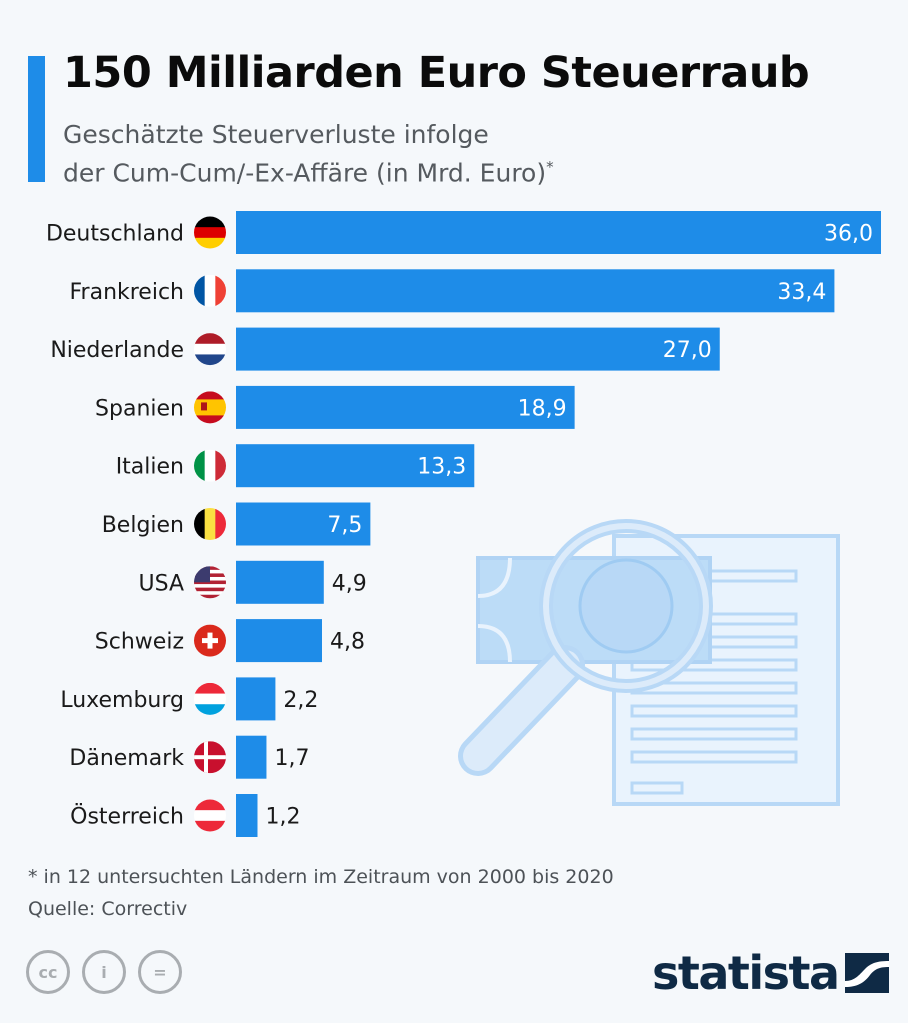 This screenshot has height=1023, width=908. I want to click on value-label: 13,3, so click(441, 467).